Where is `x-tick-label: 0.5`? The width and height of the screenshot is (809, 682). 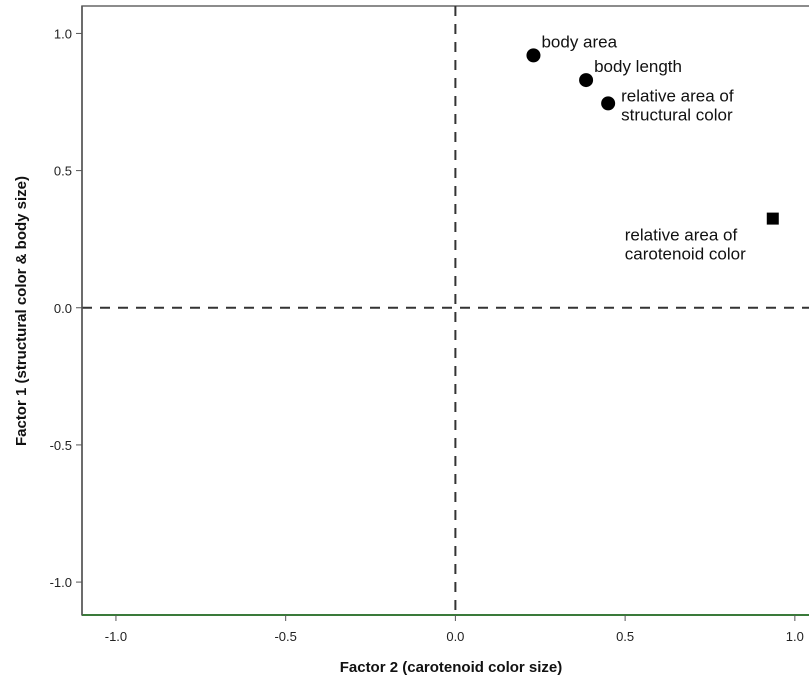
x-tick-label: 0.5 is located at coordinates (625, 636).